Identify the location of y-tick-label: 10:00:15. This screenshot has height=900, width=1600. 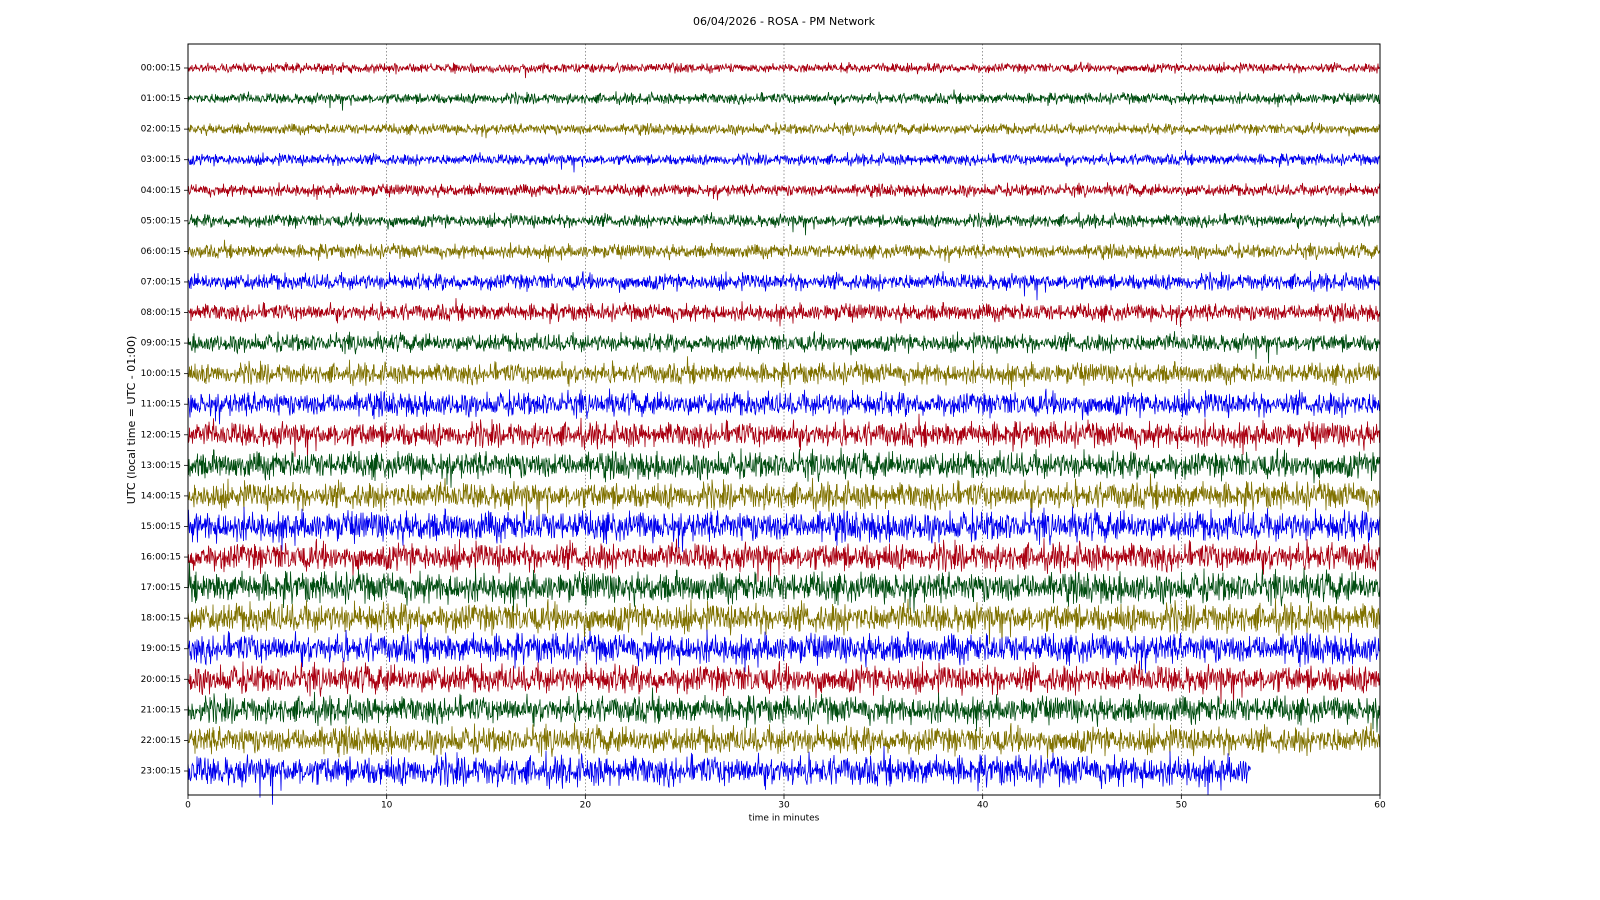
(161, 374).